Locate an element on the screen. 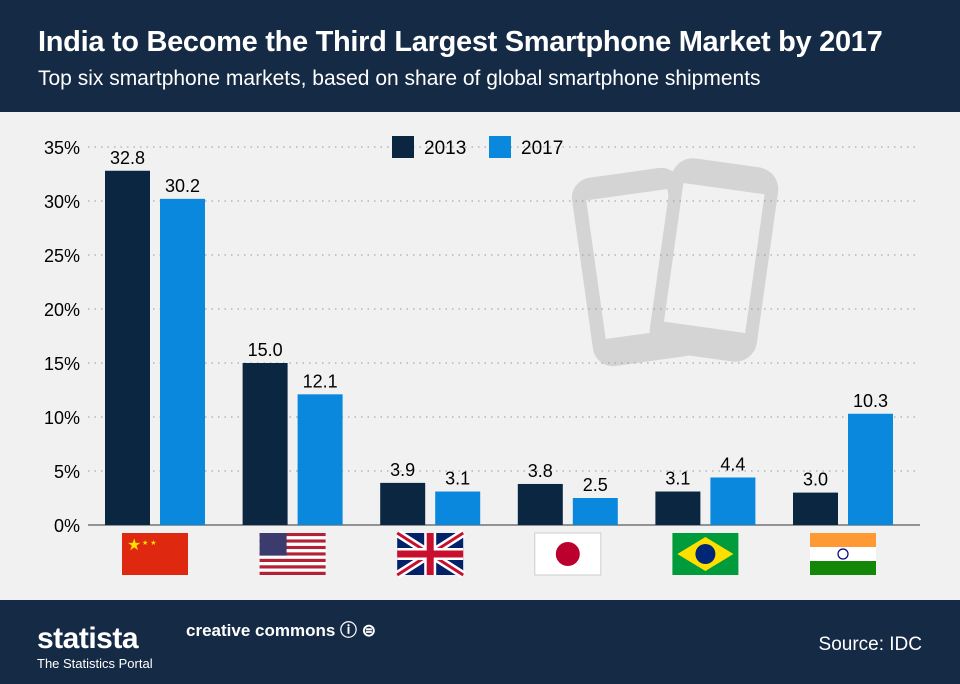 The height and width of the screenshot is (684, 960). data-label: 32.8 is located at coordinates (127, 158).